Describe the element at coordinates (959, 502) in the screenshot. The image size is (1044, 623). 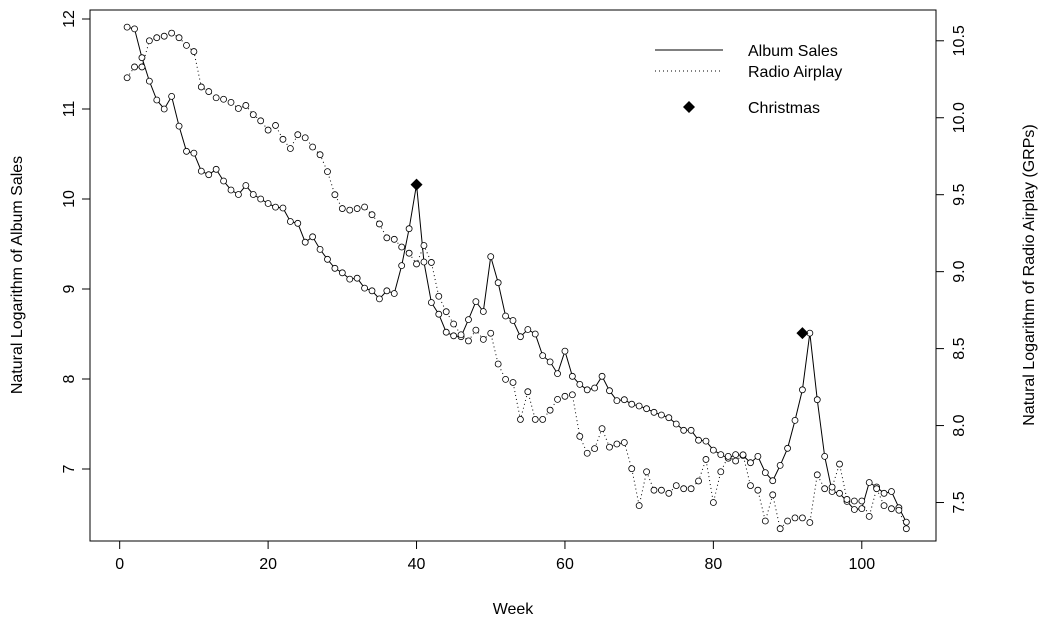
I see `y-right-tick-label: 7.5` at that location.